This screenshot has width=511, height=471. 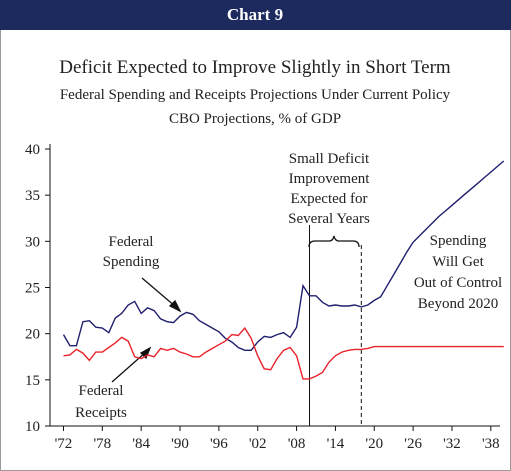 What do you see at coordinates (330, 179) in the screenshot?
I see `annotation: Improvement` at bounding box center [330, 179].